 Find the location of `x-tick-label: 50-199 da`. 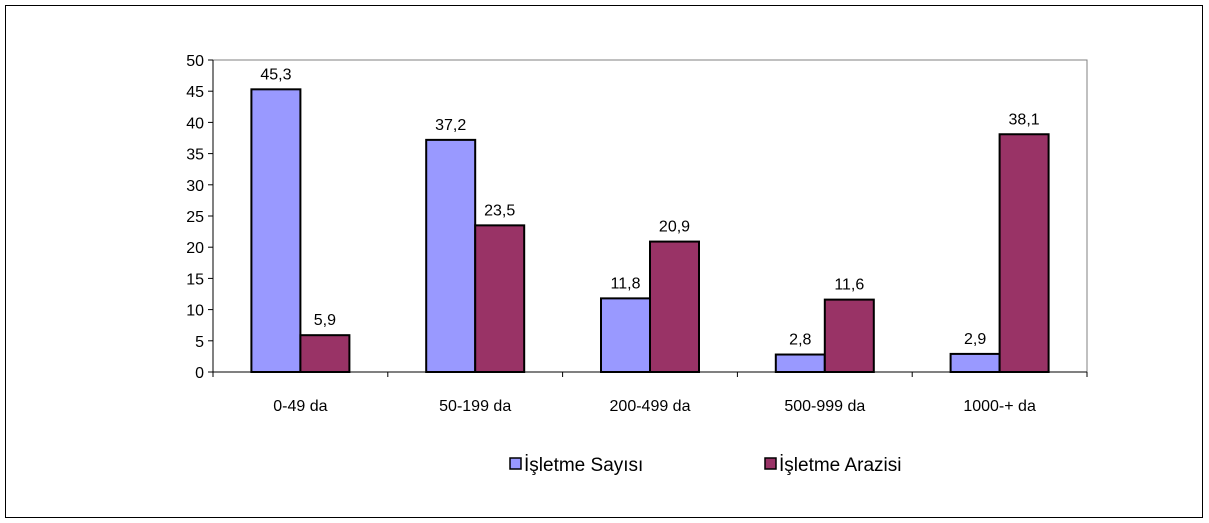

x-tick-label: 50-199 da is located at coordinates (475, 406).